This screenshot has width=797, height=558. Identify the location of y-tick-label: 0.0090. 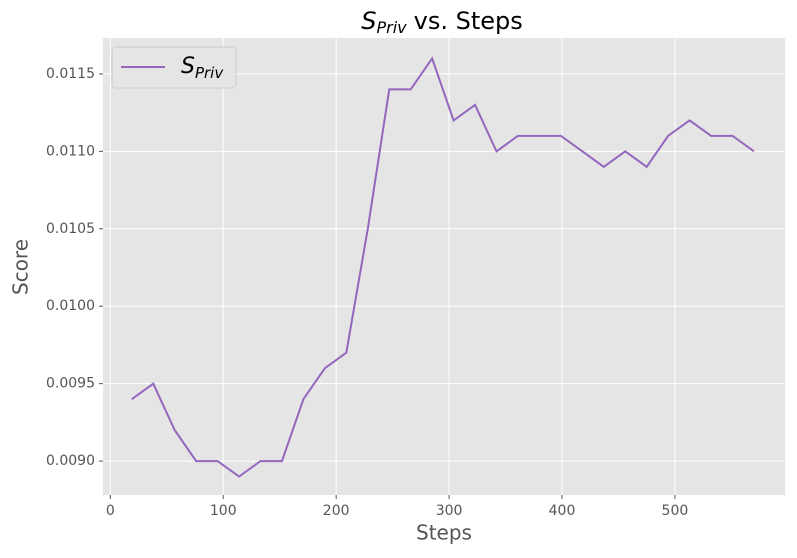
(70, 461).